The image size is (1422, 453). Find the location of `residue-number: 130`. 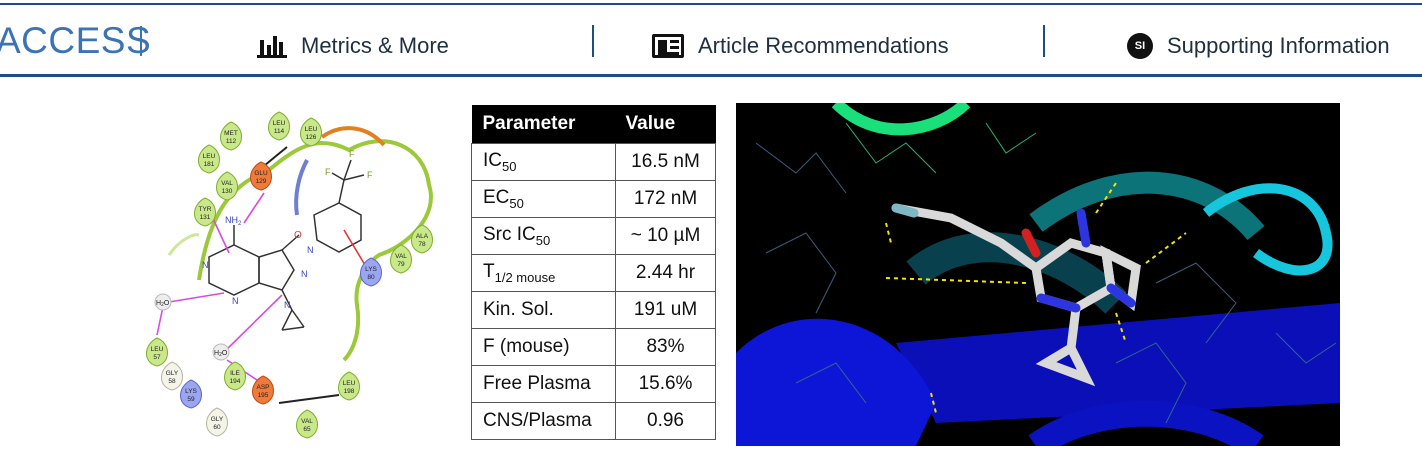

residue-number: 130 is located at coordinates (227, 191).